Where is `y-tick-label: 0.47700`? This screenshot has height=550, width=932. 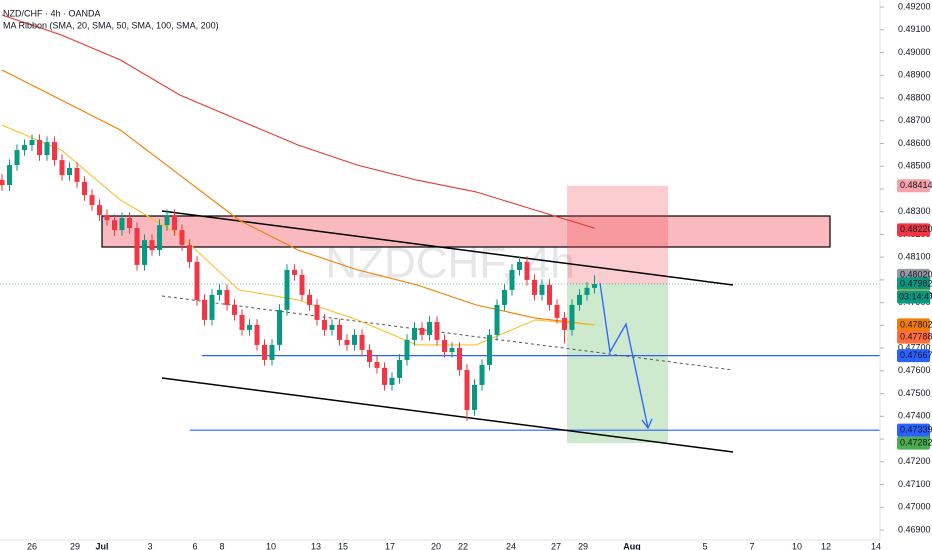 y-tick-label: 0.47700 is located at coordinates (914, 347).